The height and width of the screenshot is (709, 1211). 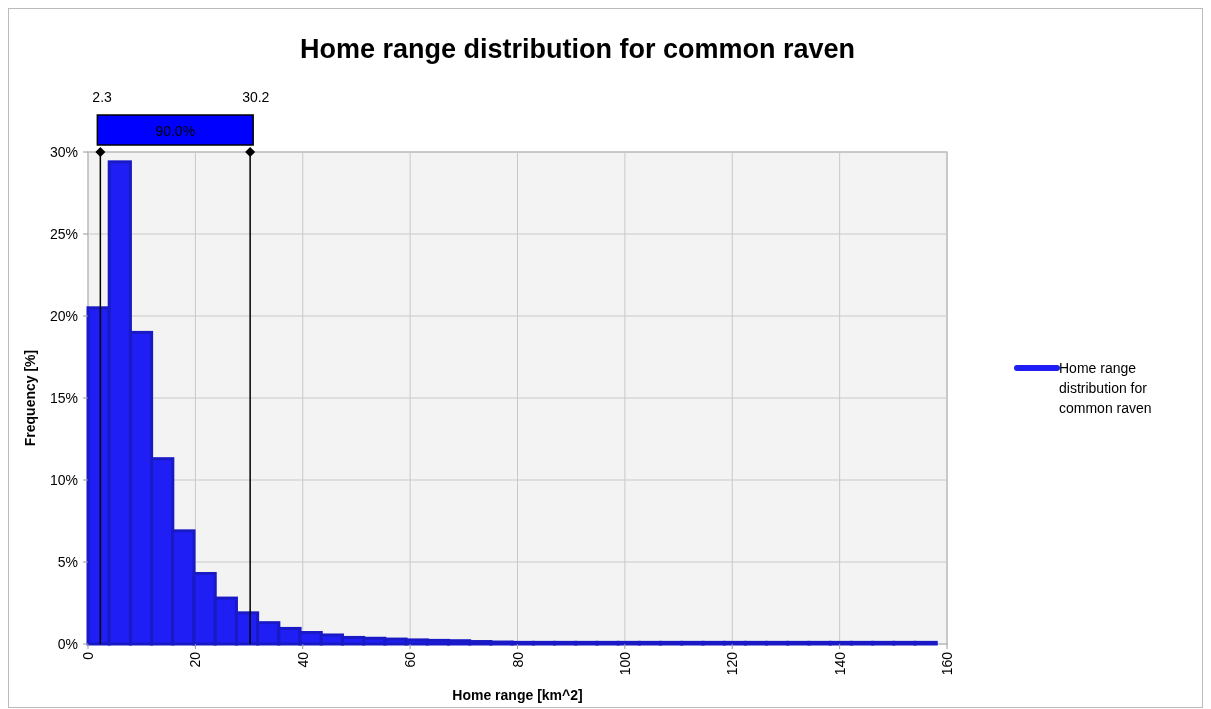 What do you see at coordinates (839, 663) in the screenshot?
I see `x-tick-label: 140` at bounding box center [839, 663].